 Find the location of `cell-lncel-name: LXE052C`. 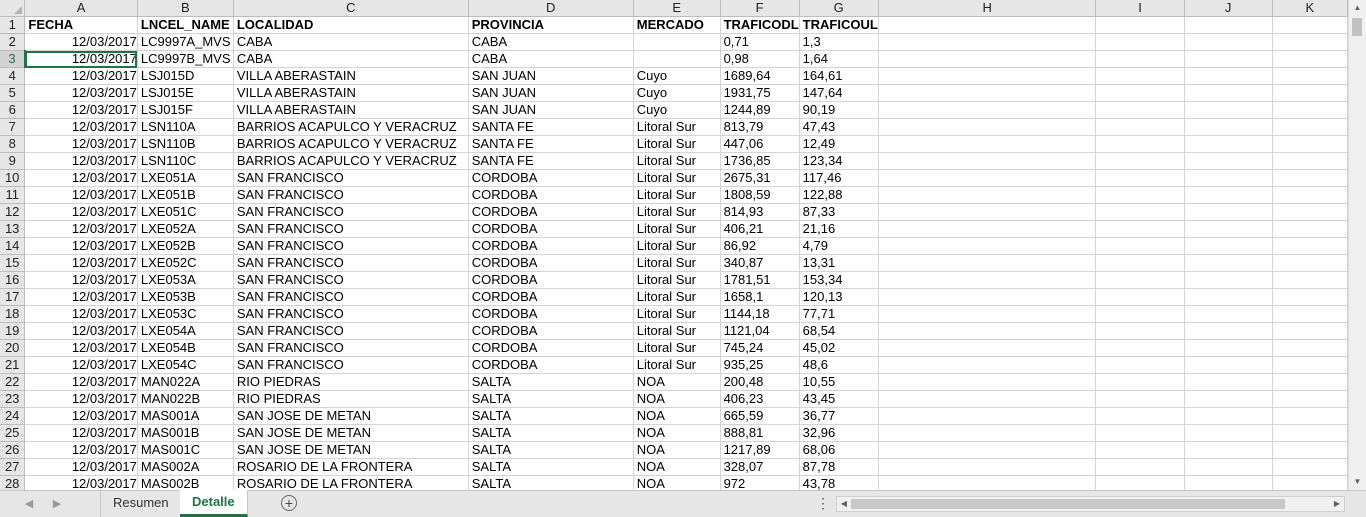

cell-lncel-name: LXE052C is located at coordinates (185, 263).